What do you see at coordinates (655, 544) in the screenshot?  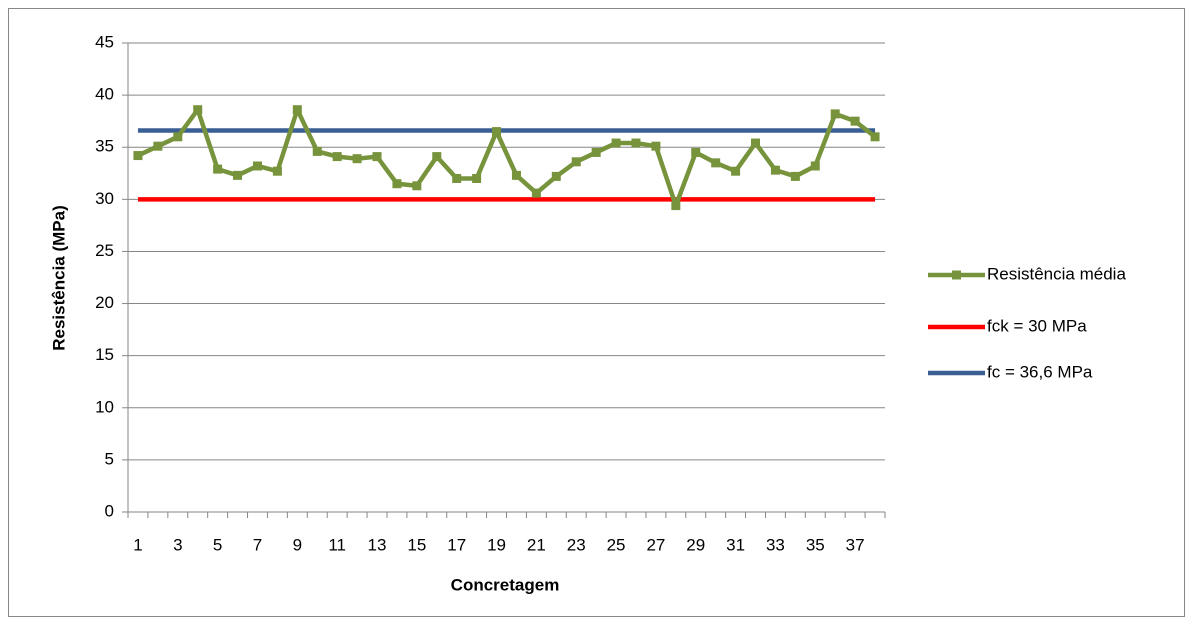 I see `x-tick-label: 27` at bounding box center [655, 544].